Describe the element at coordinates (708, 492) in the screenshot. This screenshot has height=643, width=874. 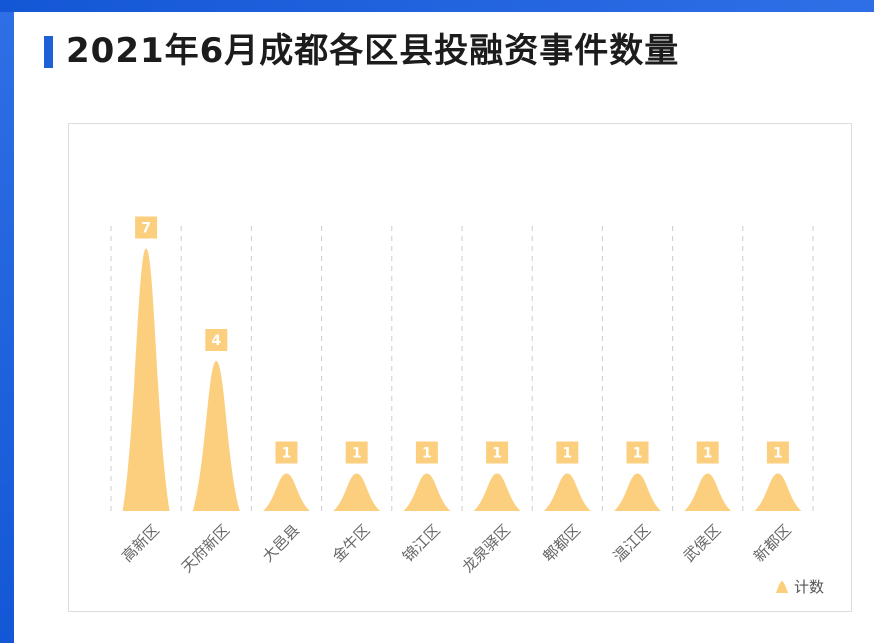
I see `bar-武侯区` at that location.